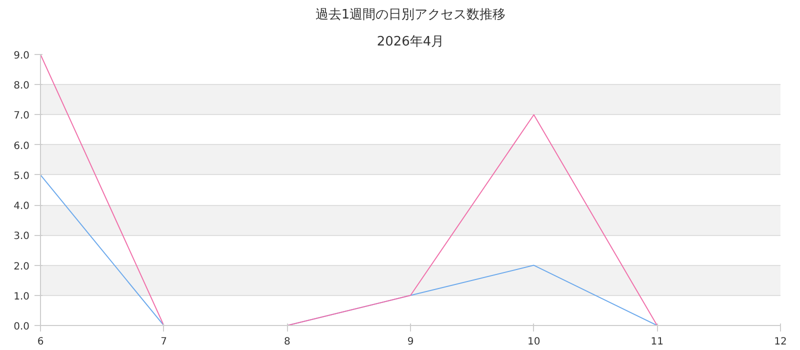  Describe the element at coordinates (410, 342) in the screenshot. I see `x-tick-label: 9` at that location.